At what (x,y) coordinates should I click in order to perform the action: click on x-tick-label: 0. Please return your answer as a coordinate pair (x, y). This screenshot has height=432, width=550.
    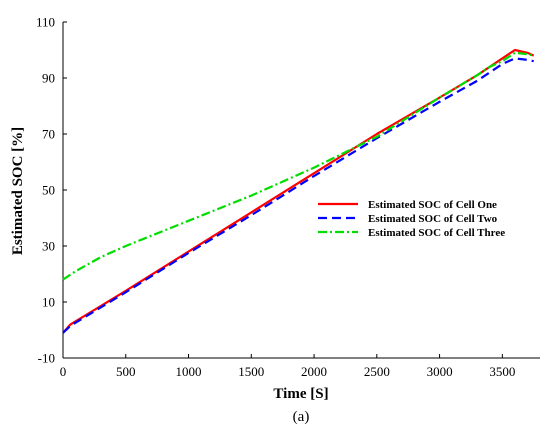
    Looking at the image, I should click on (63, 371).